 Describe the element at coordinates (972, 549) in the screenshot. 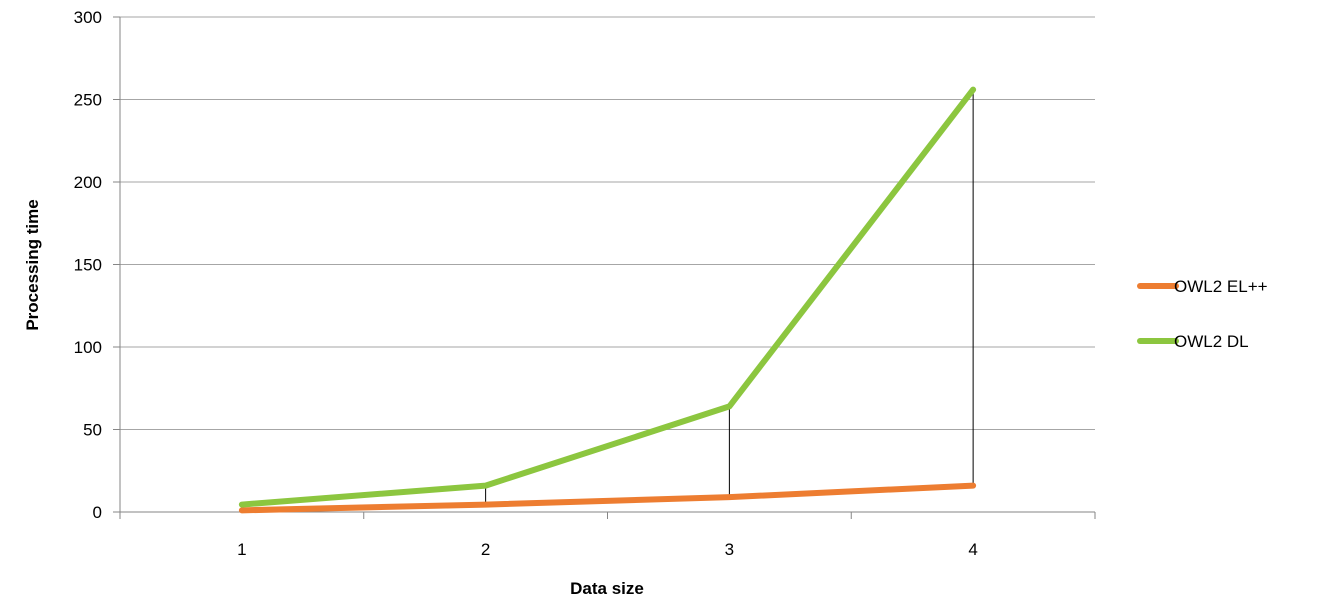

I see `x-tick-label: 4` at that location.